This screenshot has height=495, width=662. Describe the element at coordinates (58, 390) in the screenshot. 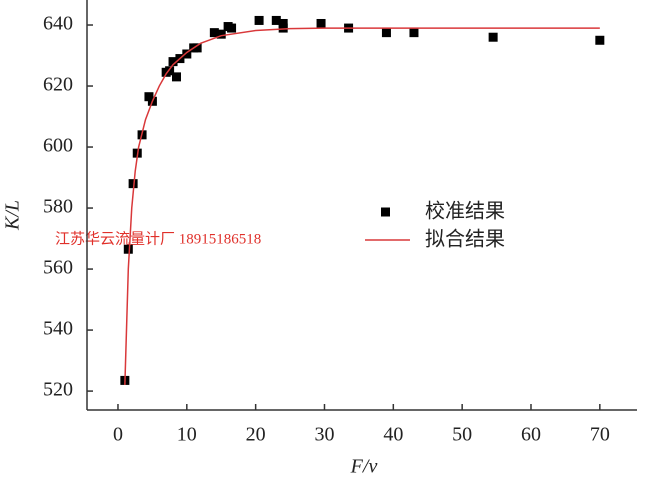

I see `y-tick-label: 520` at that location.